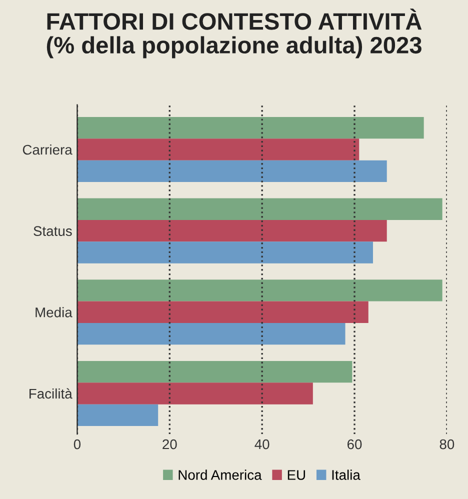 Image resolution: width=468 pixels, height=499 pixels. I want to click on y-tick-label: Carriera, so click(47, 149).